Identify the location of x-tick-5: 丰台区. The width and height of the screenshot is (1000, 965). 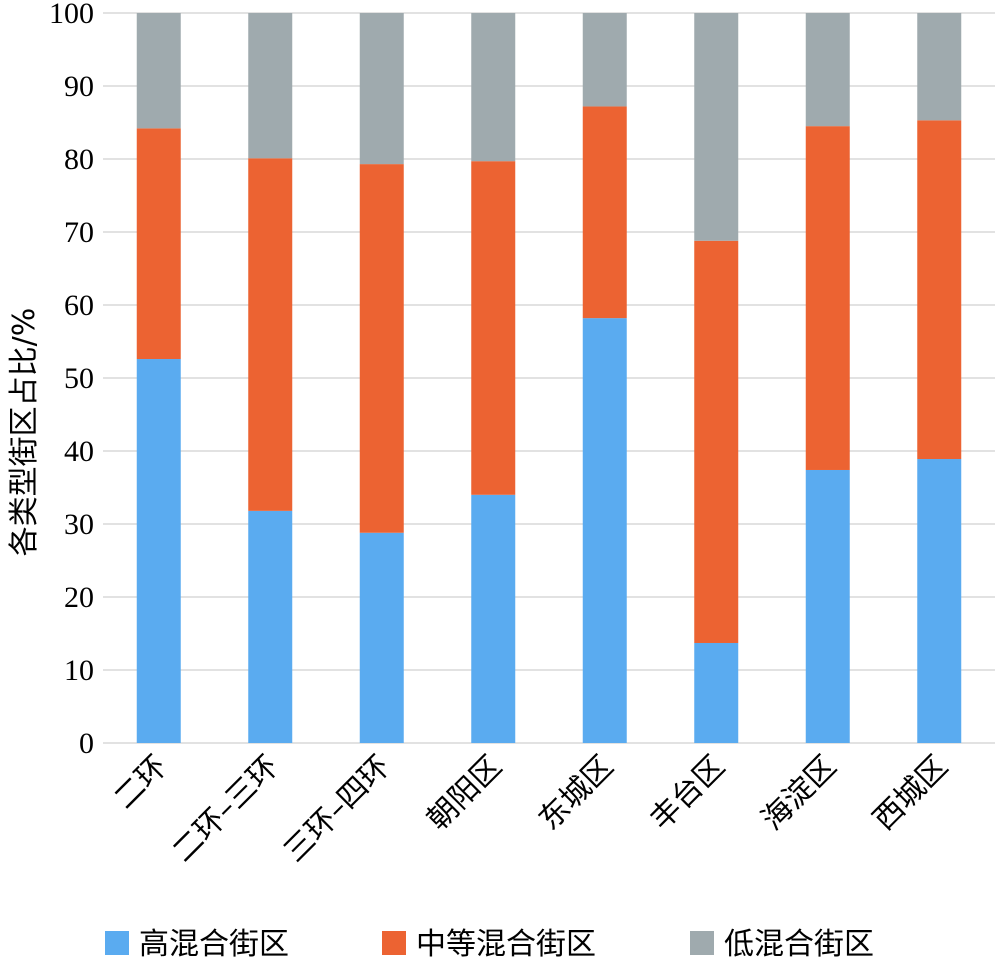
(688, 793).